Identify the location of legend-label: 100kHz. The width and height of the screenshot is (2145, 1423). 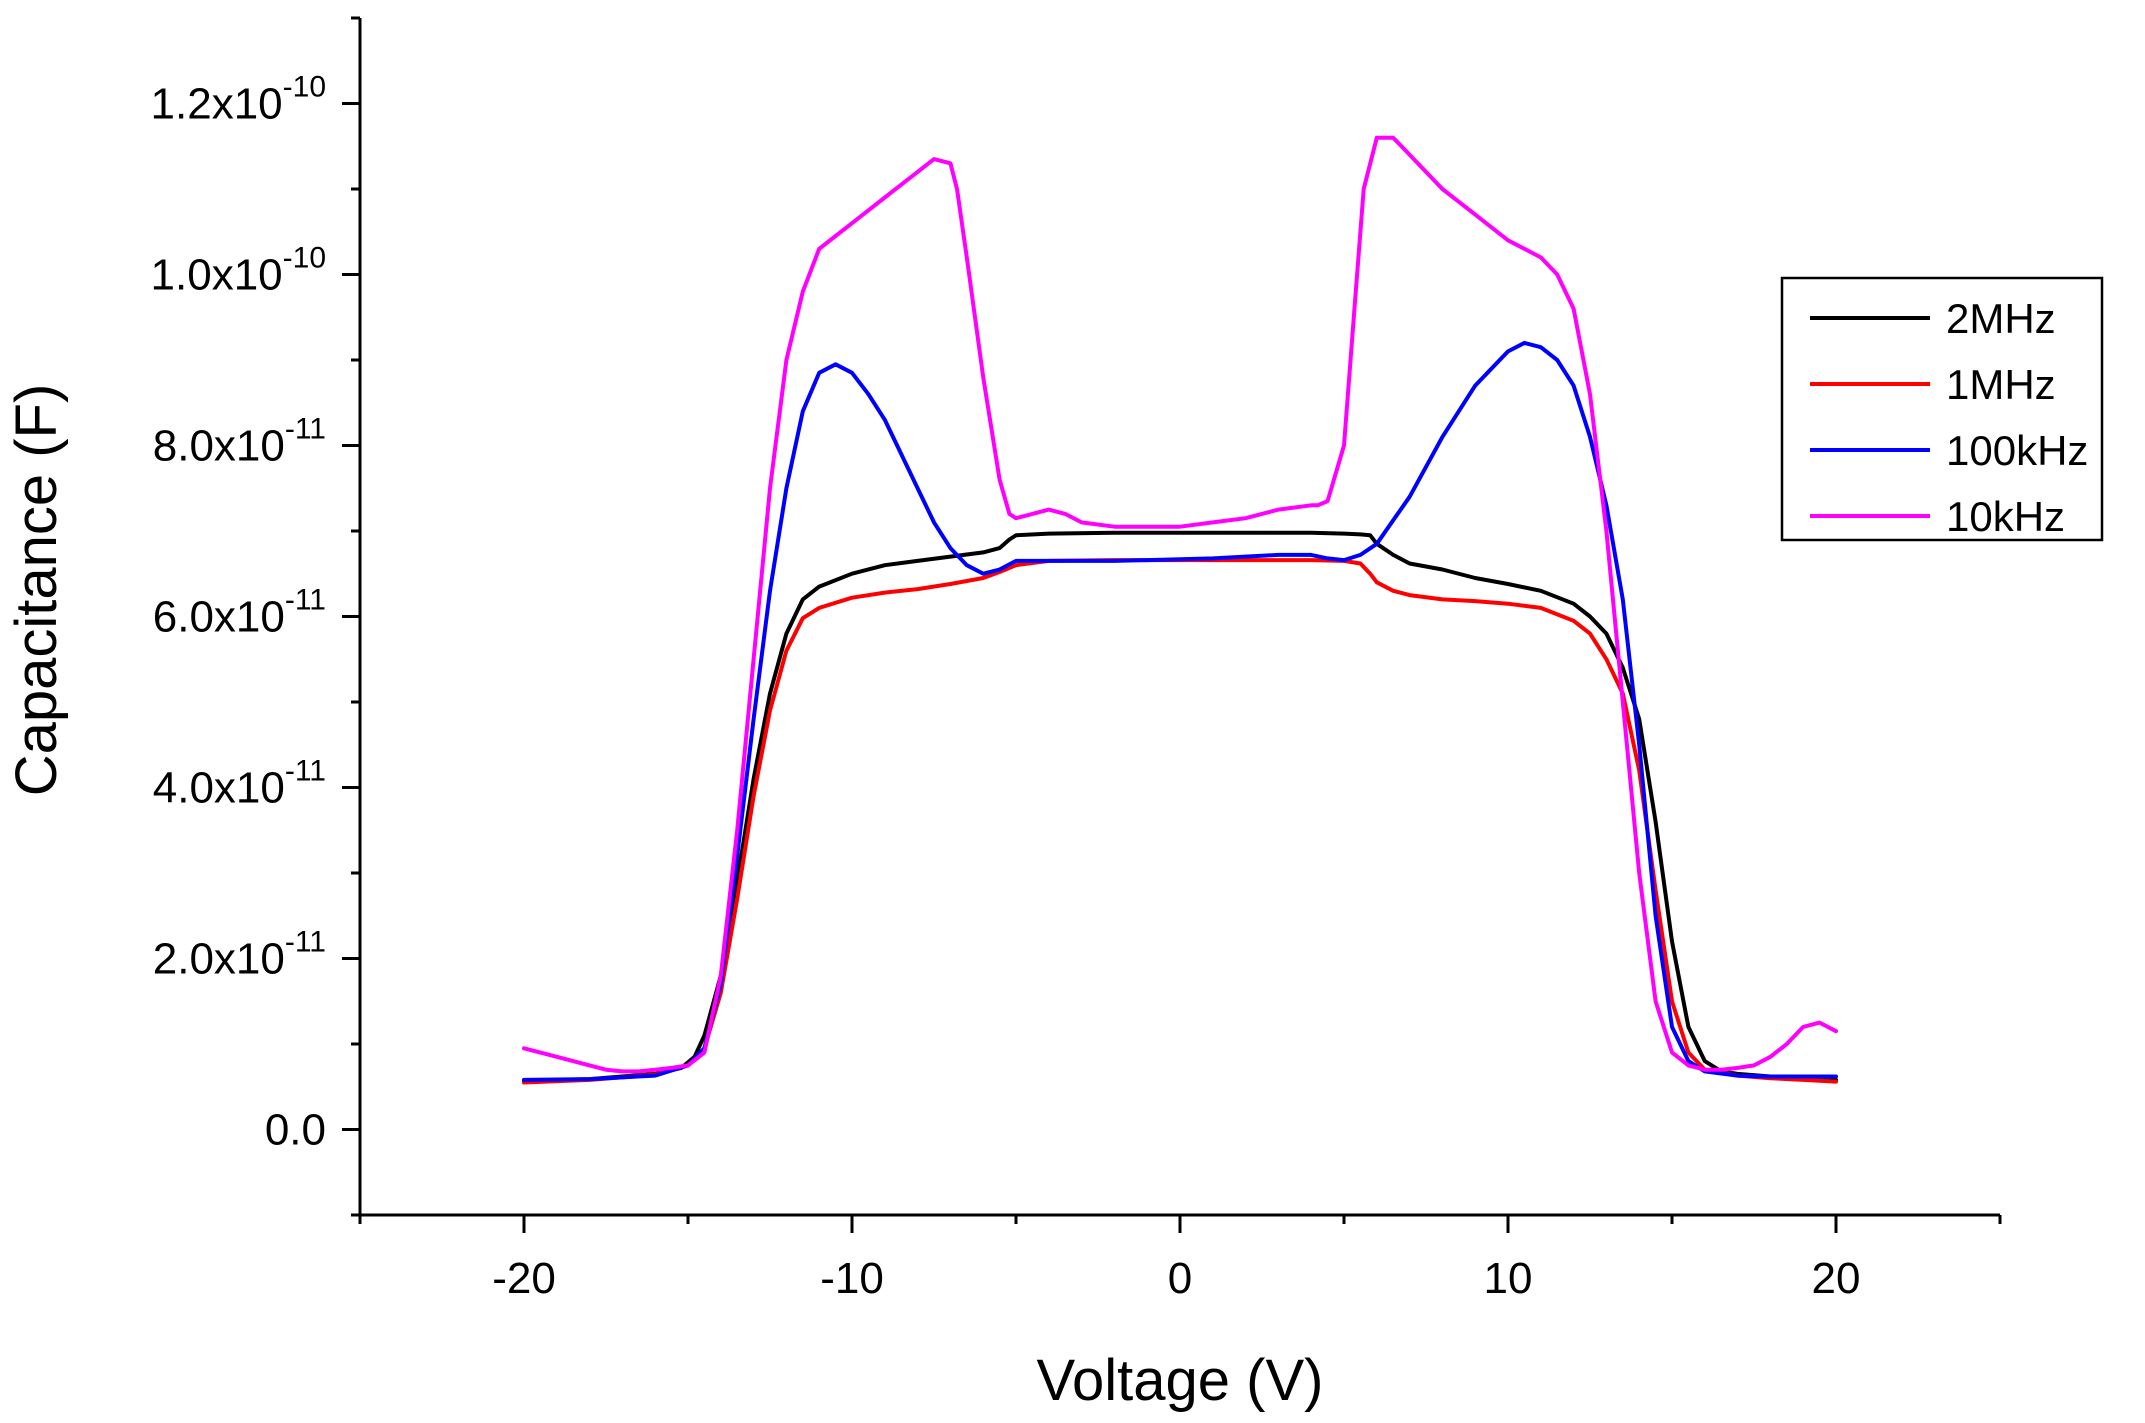
(2017, 450).